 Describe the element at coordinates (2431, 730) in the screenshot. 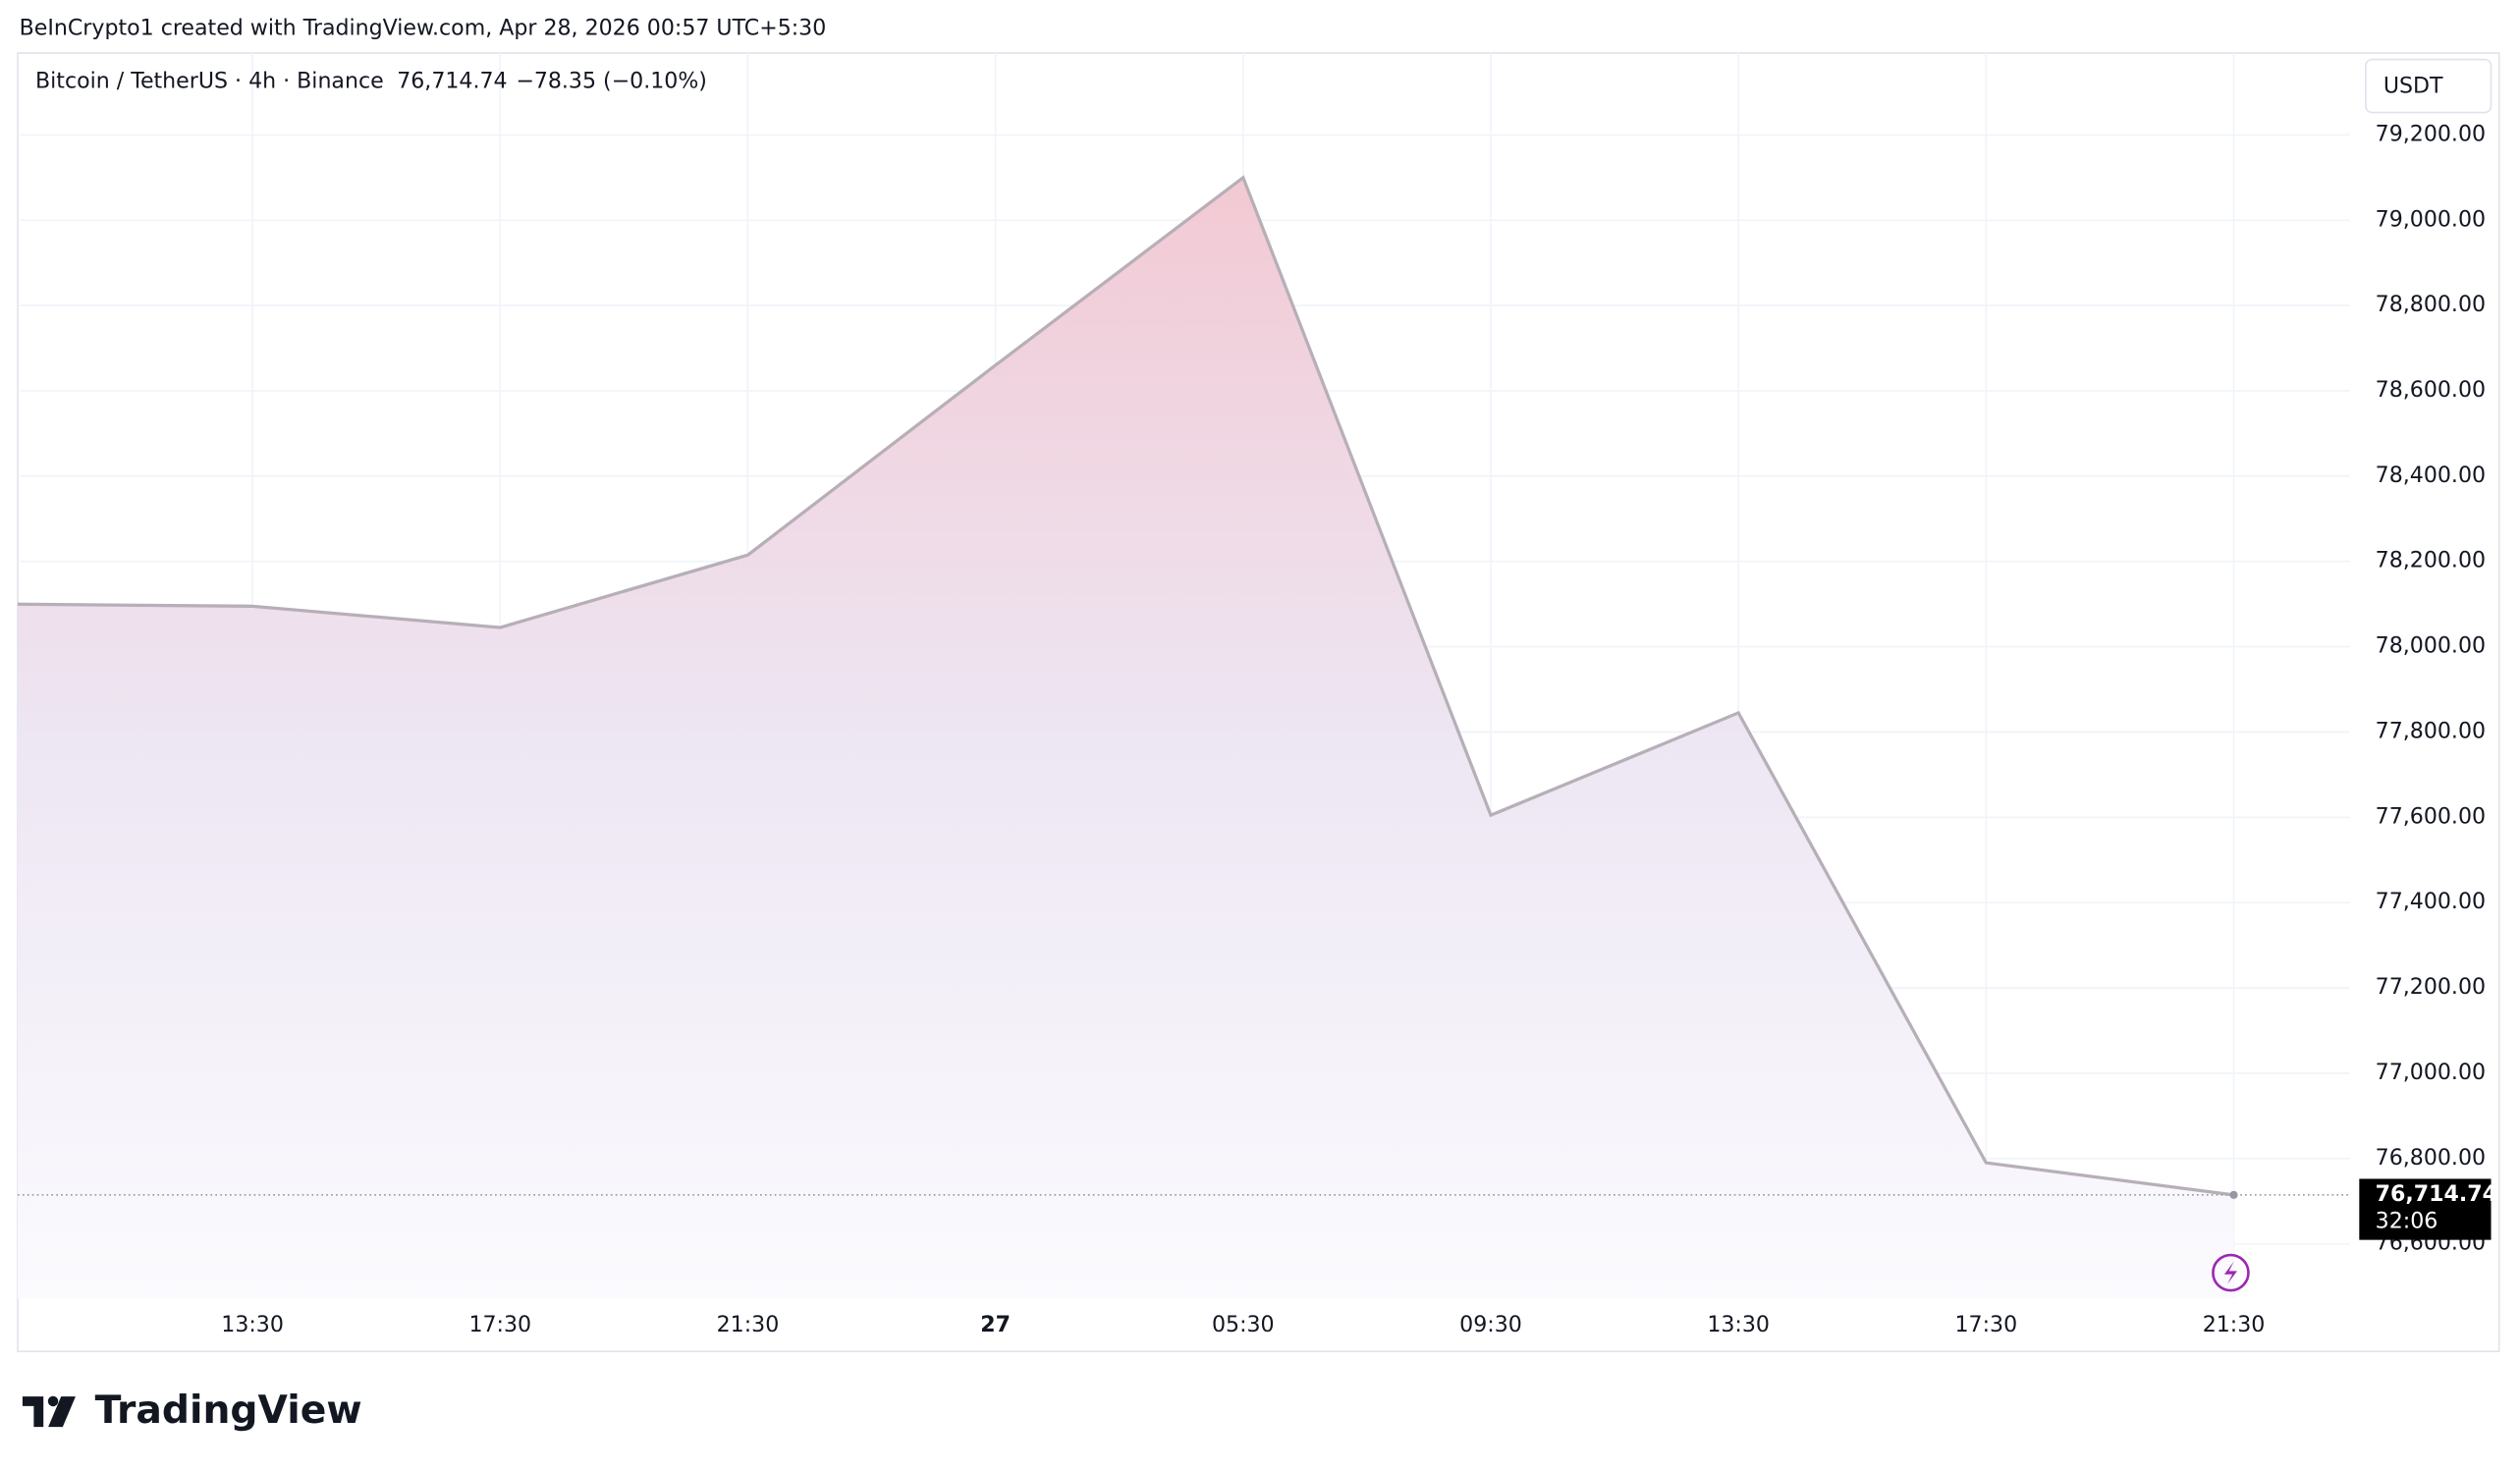

I see `y-tick-label: 77,800.00` at that location.